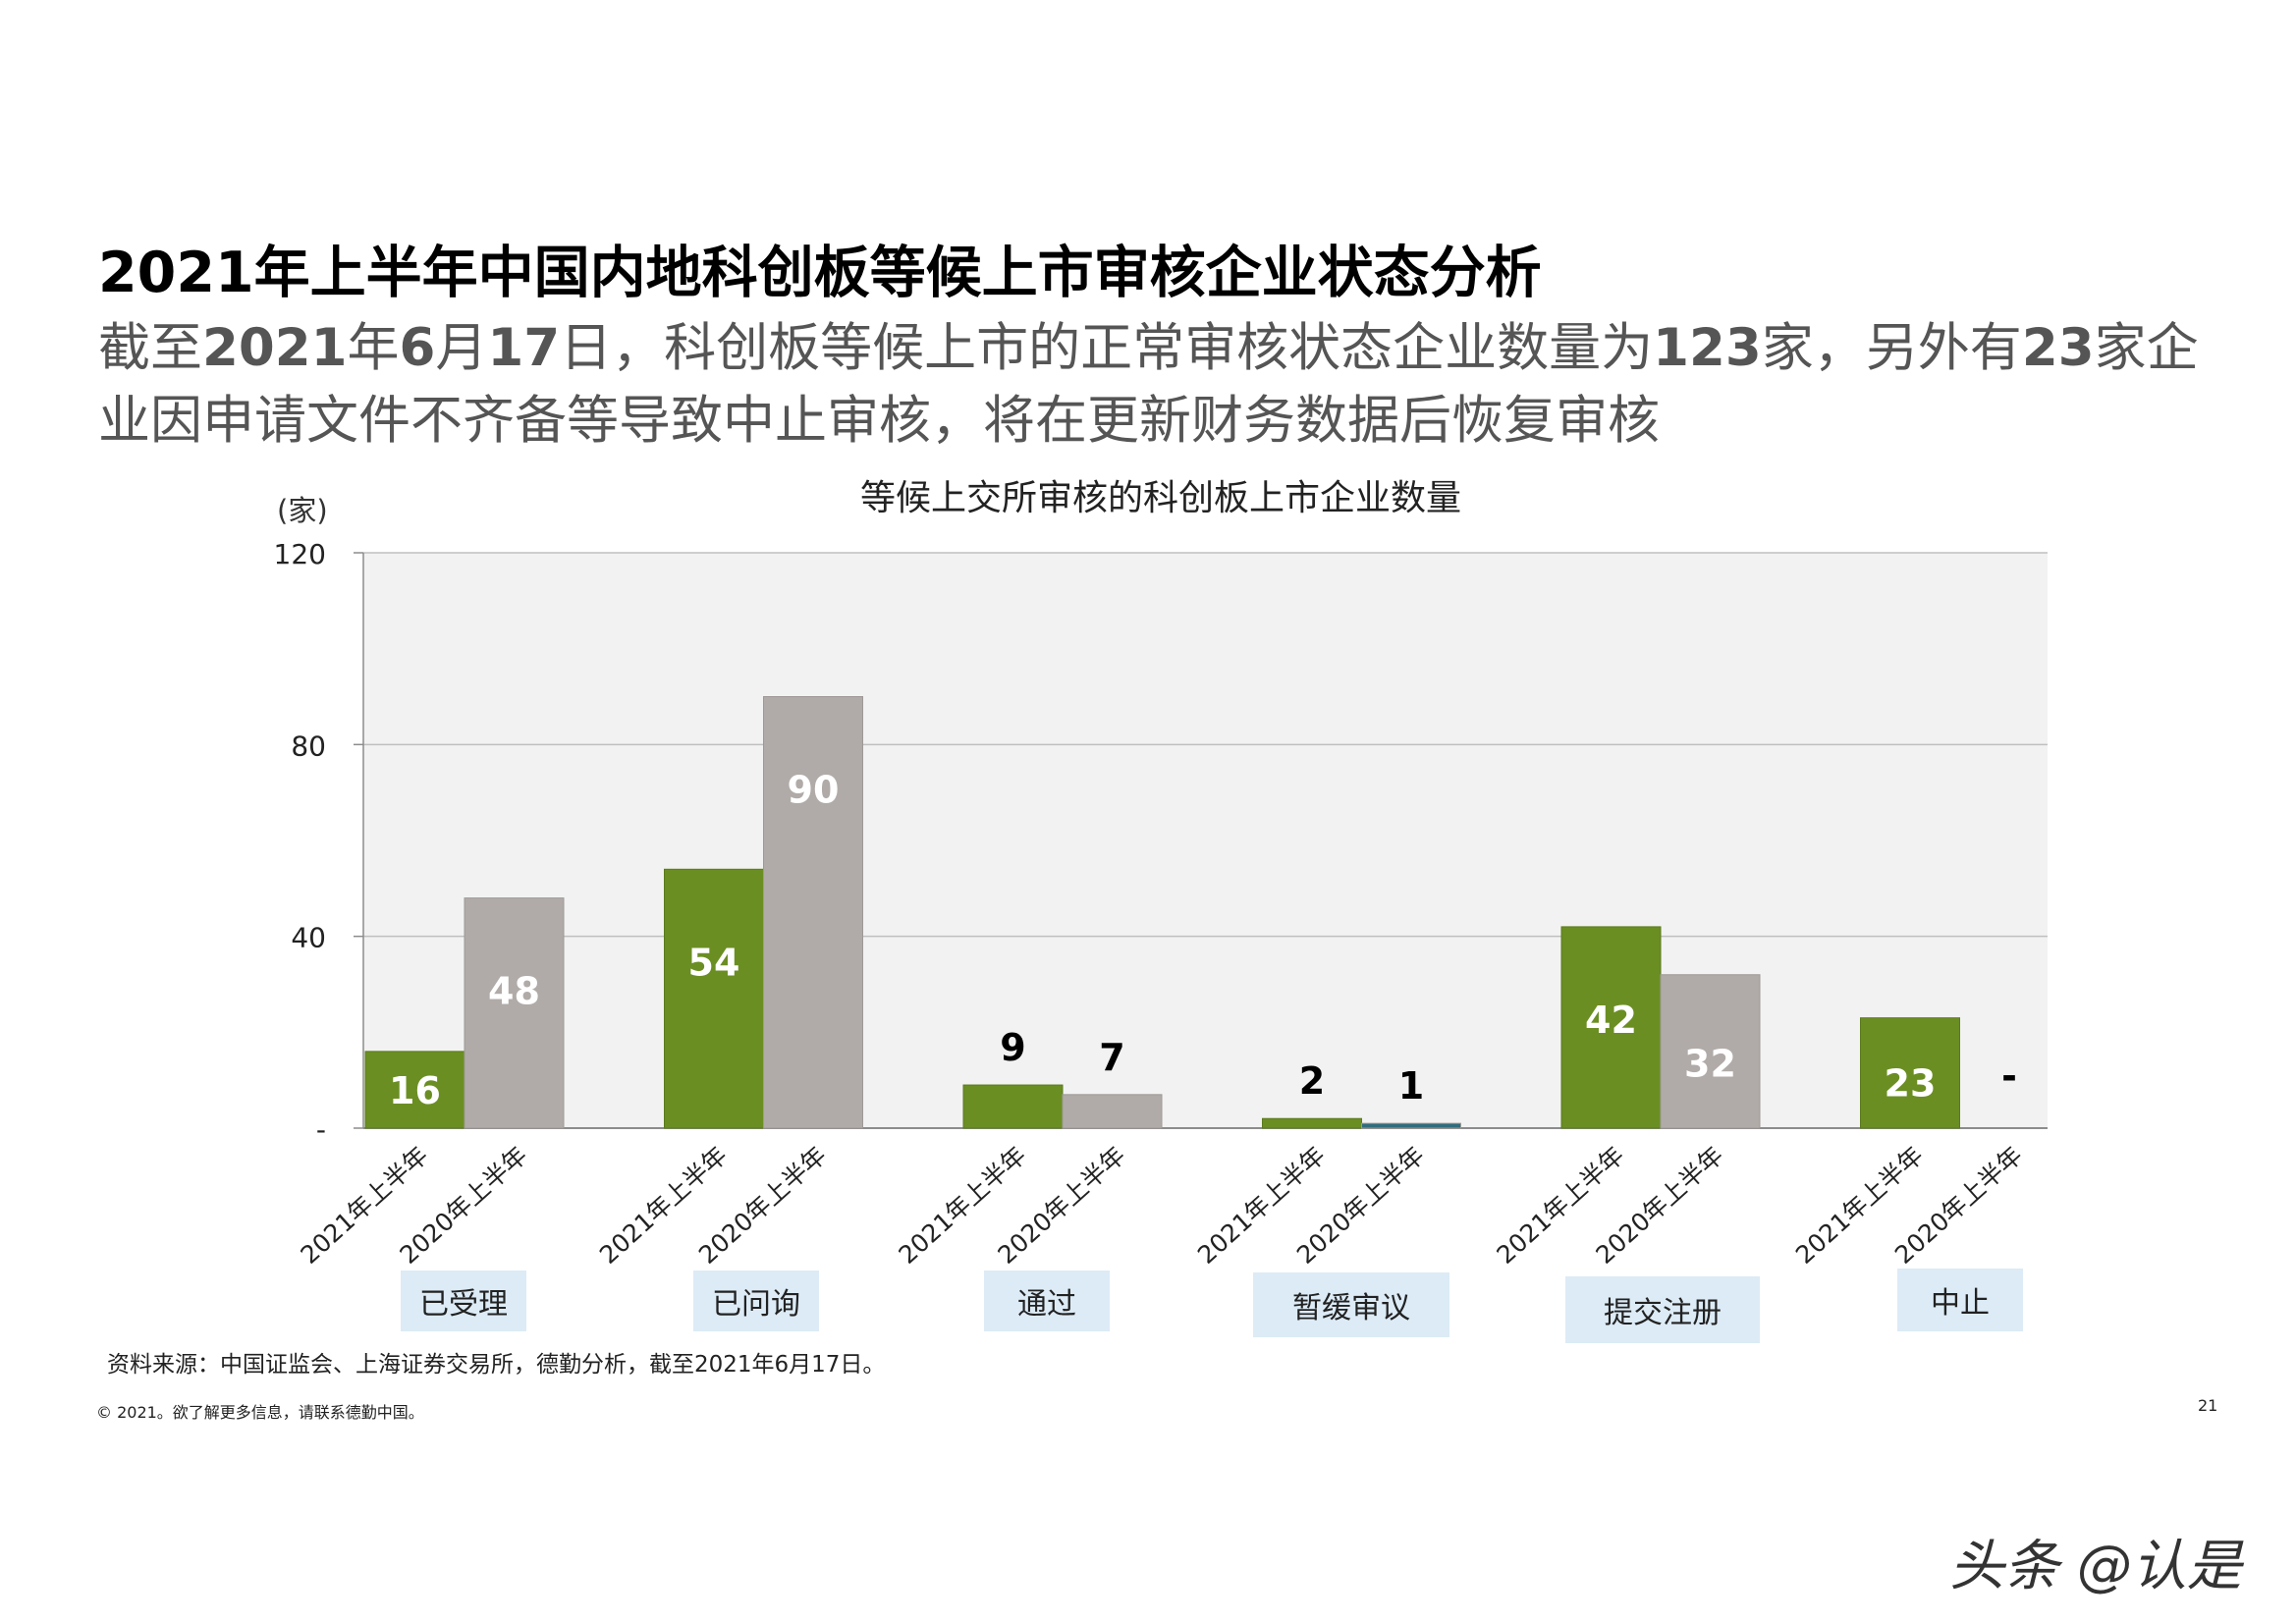 This screenshot has height=1622, width=2296. Describe the element at coordinates (308, 746) in the screenshot. I see `y-tick-label: 80` at that location.